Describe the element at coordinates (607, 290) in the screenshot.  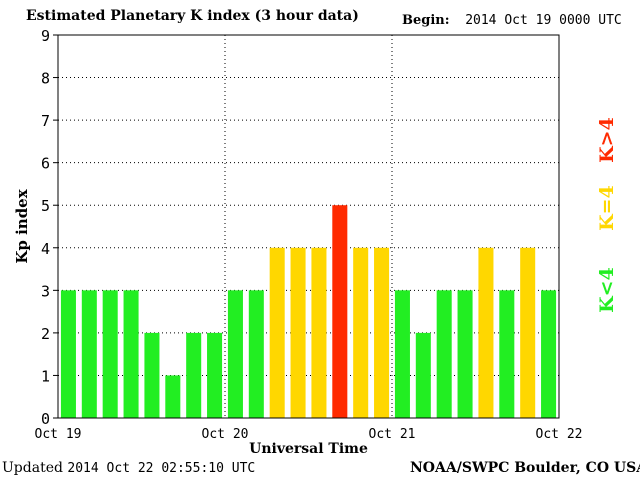
I see `legend-entry: K<4` at that location.